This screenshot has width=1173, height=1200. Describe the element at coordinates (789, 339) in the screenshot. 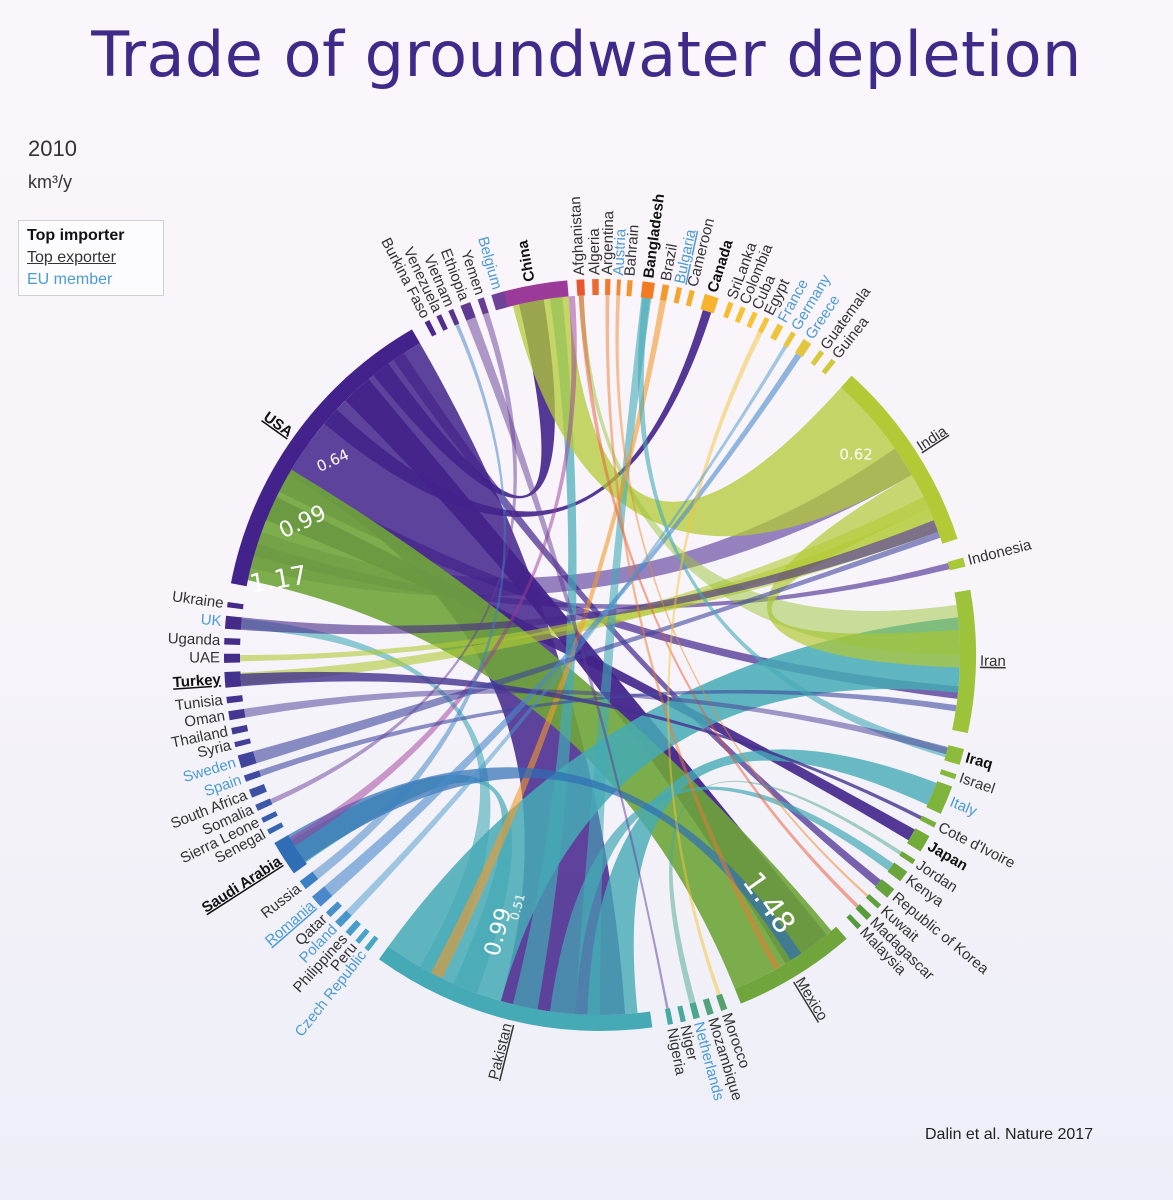

I see `arc-germany` at that location.